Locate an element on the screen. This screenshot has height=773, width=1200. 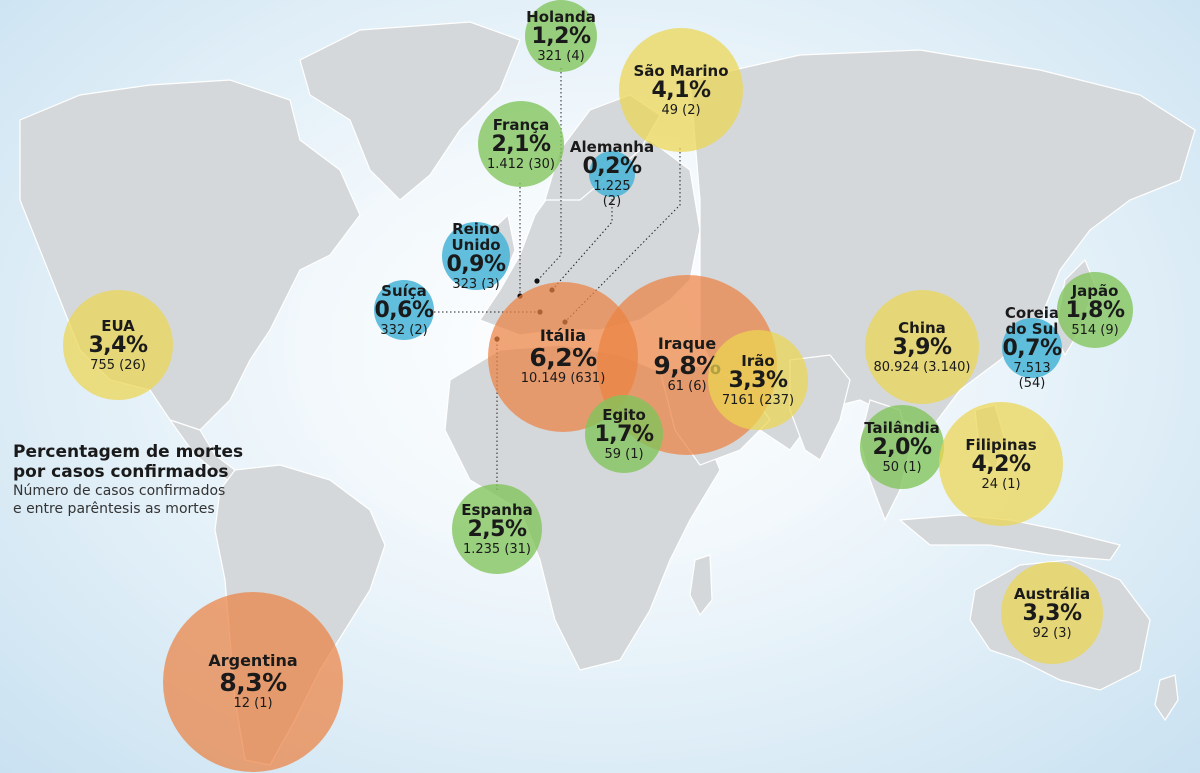
bubble-name: Itália is located at coordinates (563, 335).